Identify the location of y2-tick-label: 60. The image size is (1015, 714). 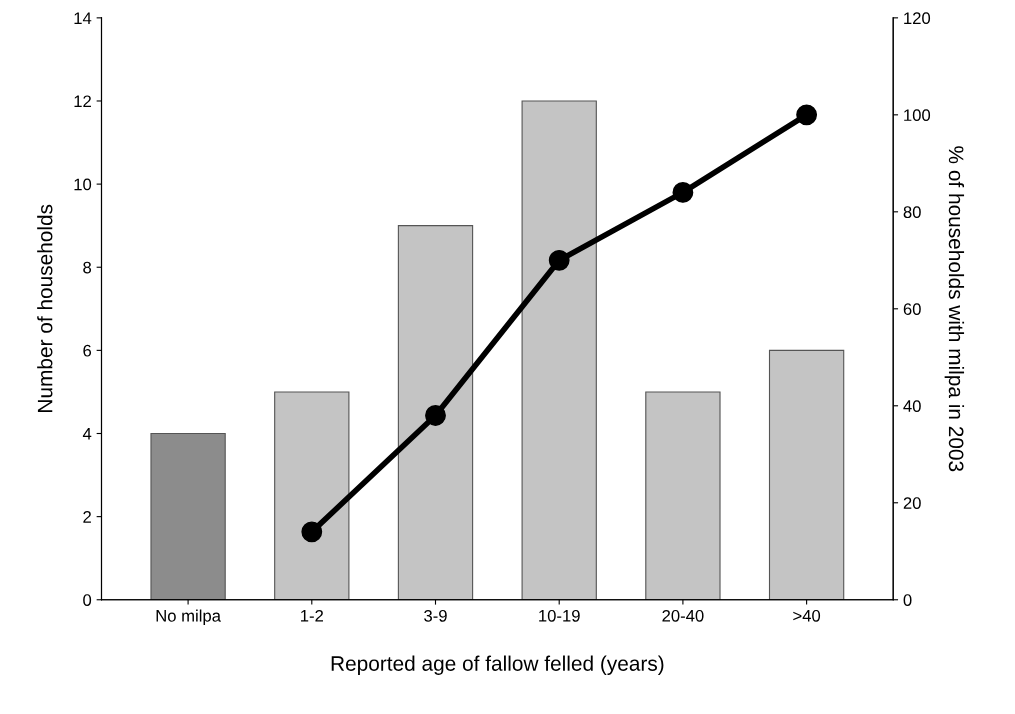
(912, 309).